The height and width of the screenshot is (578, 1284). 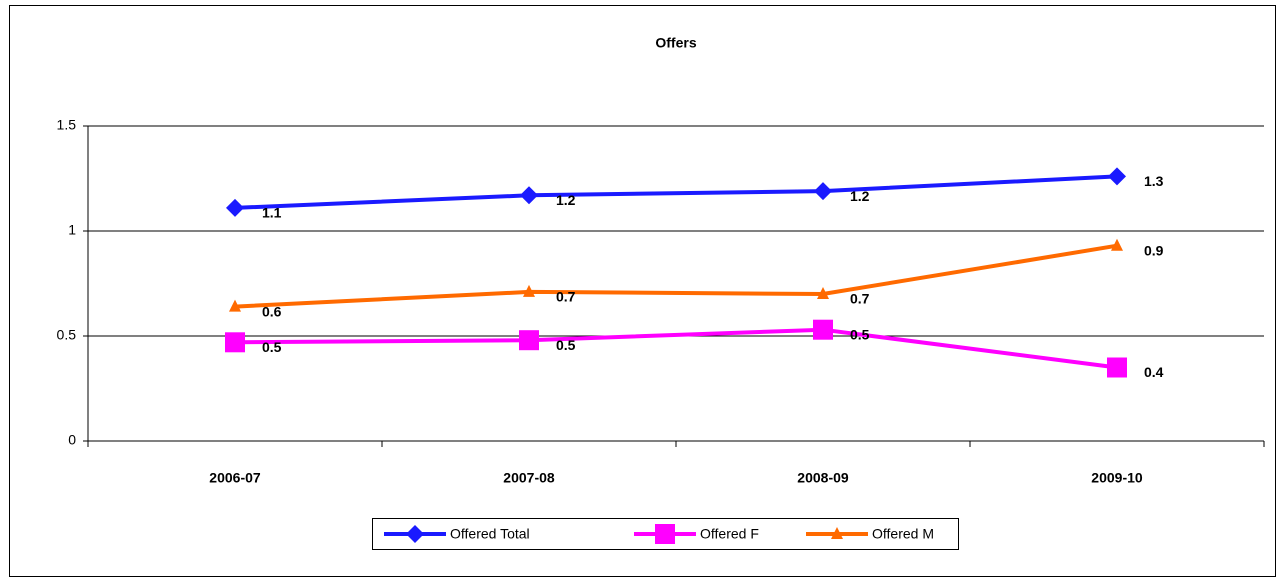 I want to click on y-tick-label: 1, so click(x=72, y=230).